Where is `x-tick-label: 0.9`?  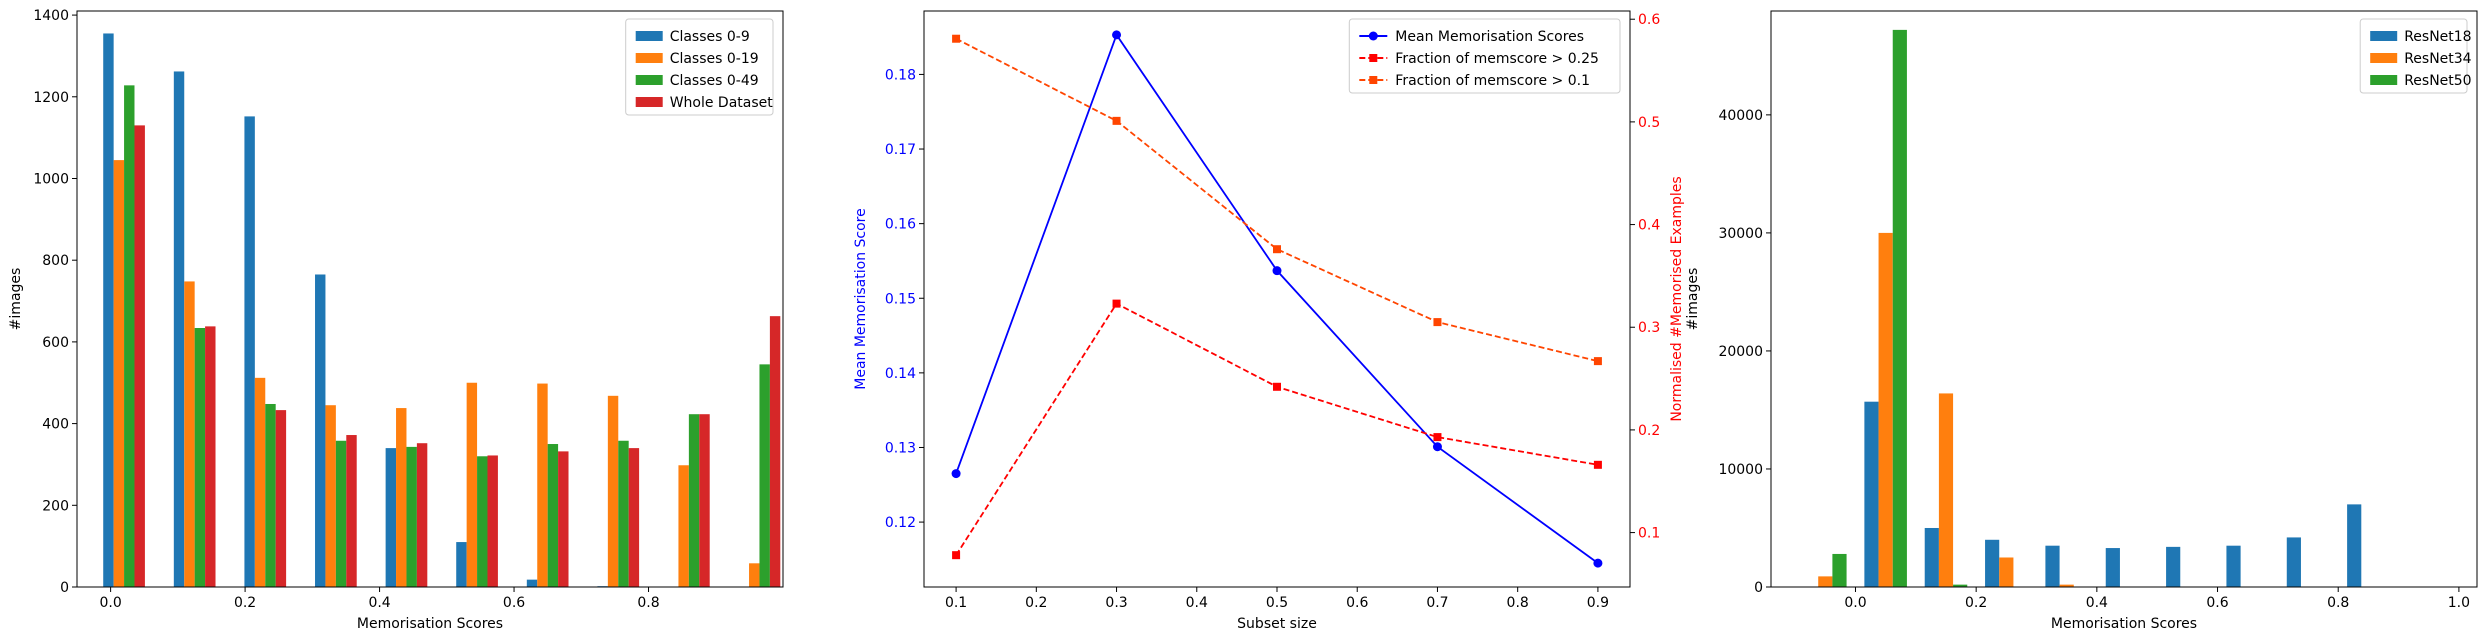 x-tick-label: 0.9 is located at coordinates (1598, 603).